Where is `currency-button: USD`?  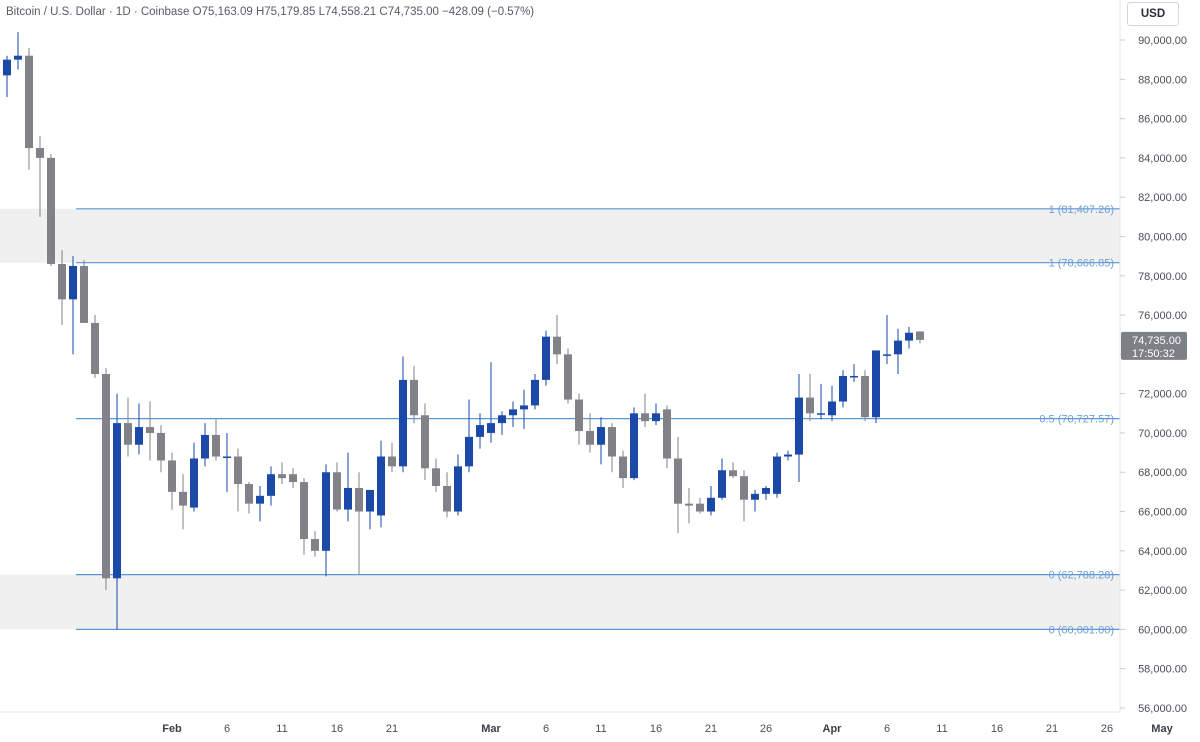 currency-button: USD is located at coordinates (1153, 14).